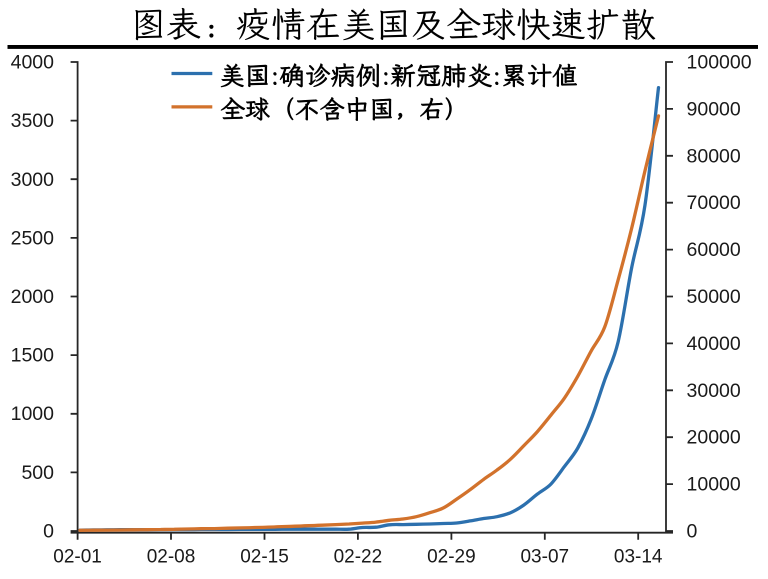 The image size is (768, 579). I want to click on svg-text: 3500, so click(33, 121).